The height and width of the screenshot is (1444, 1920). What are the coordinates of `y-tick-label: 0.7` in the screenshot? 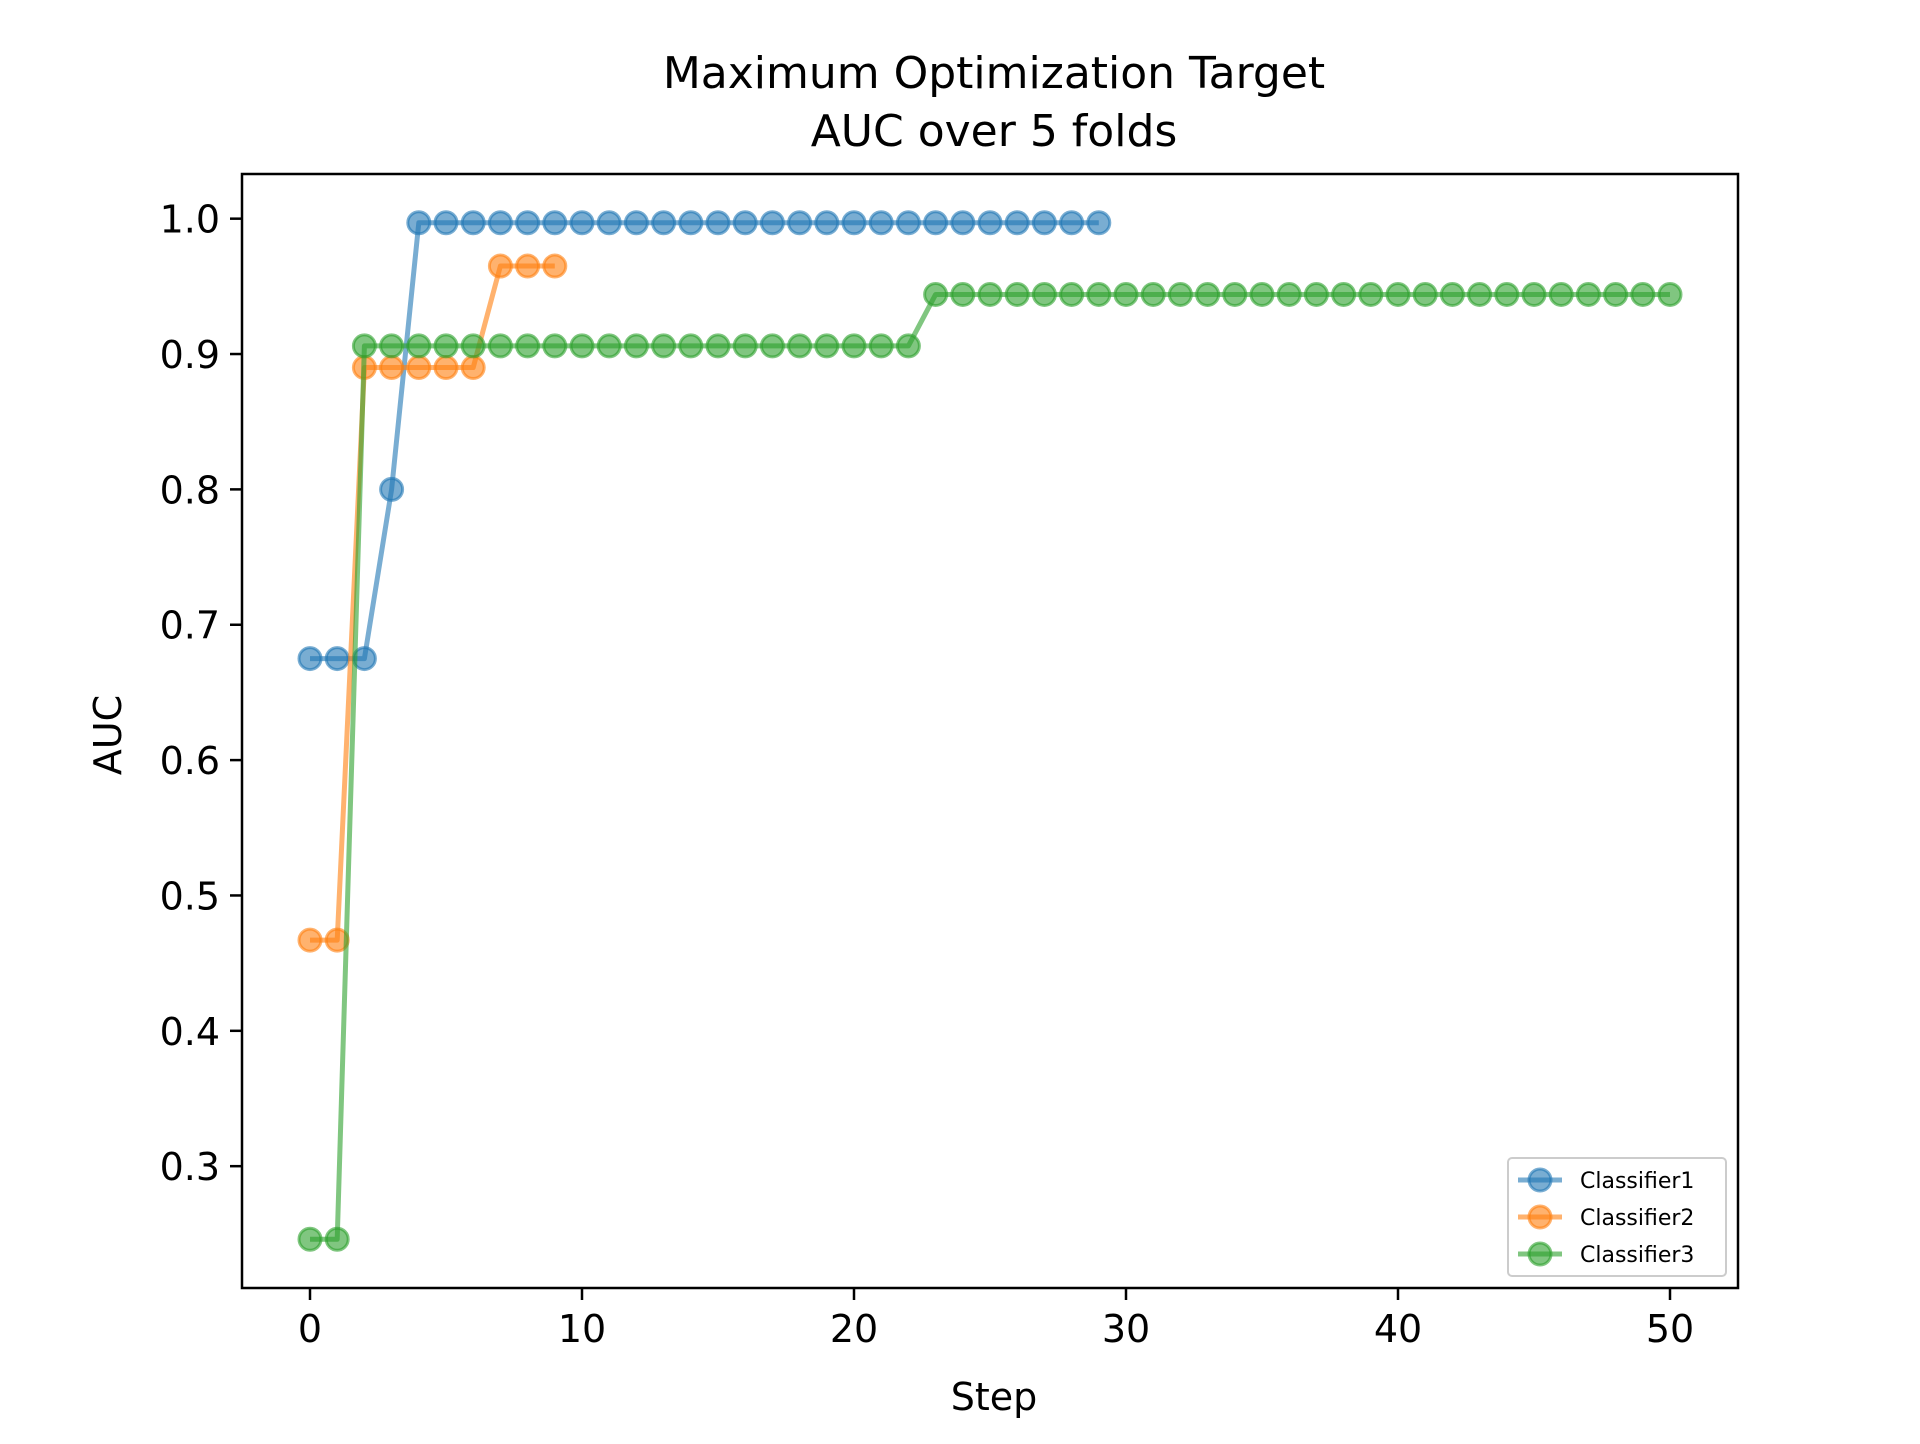 It's located at (190, 626).